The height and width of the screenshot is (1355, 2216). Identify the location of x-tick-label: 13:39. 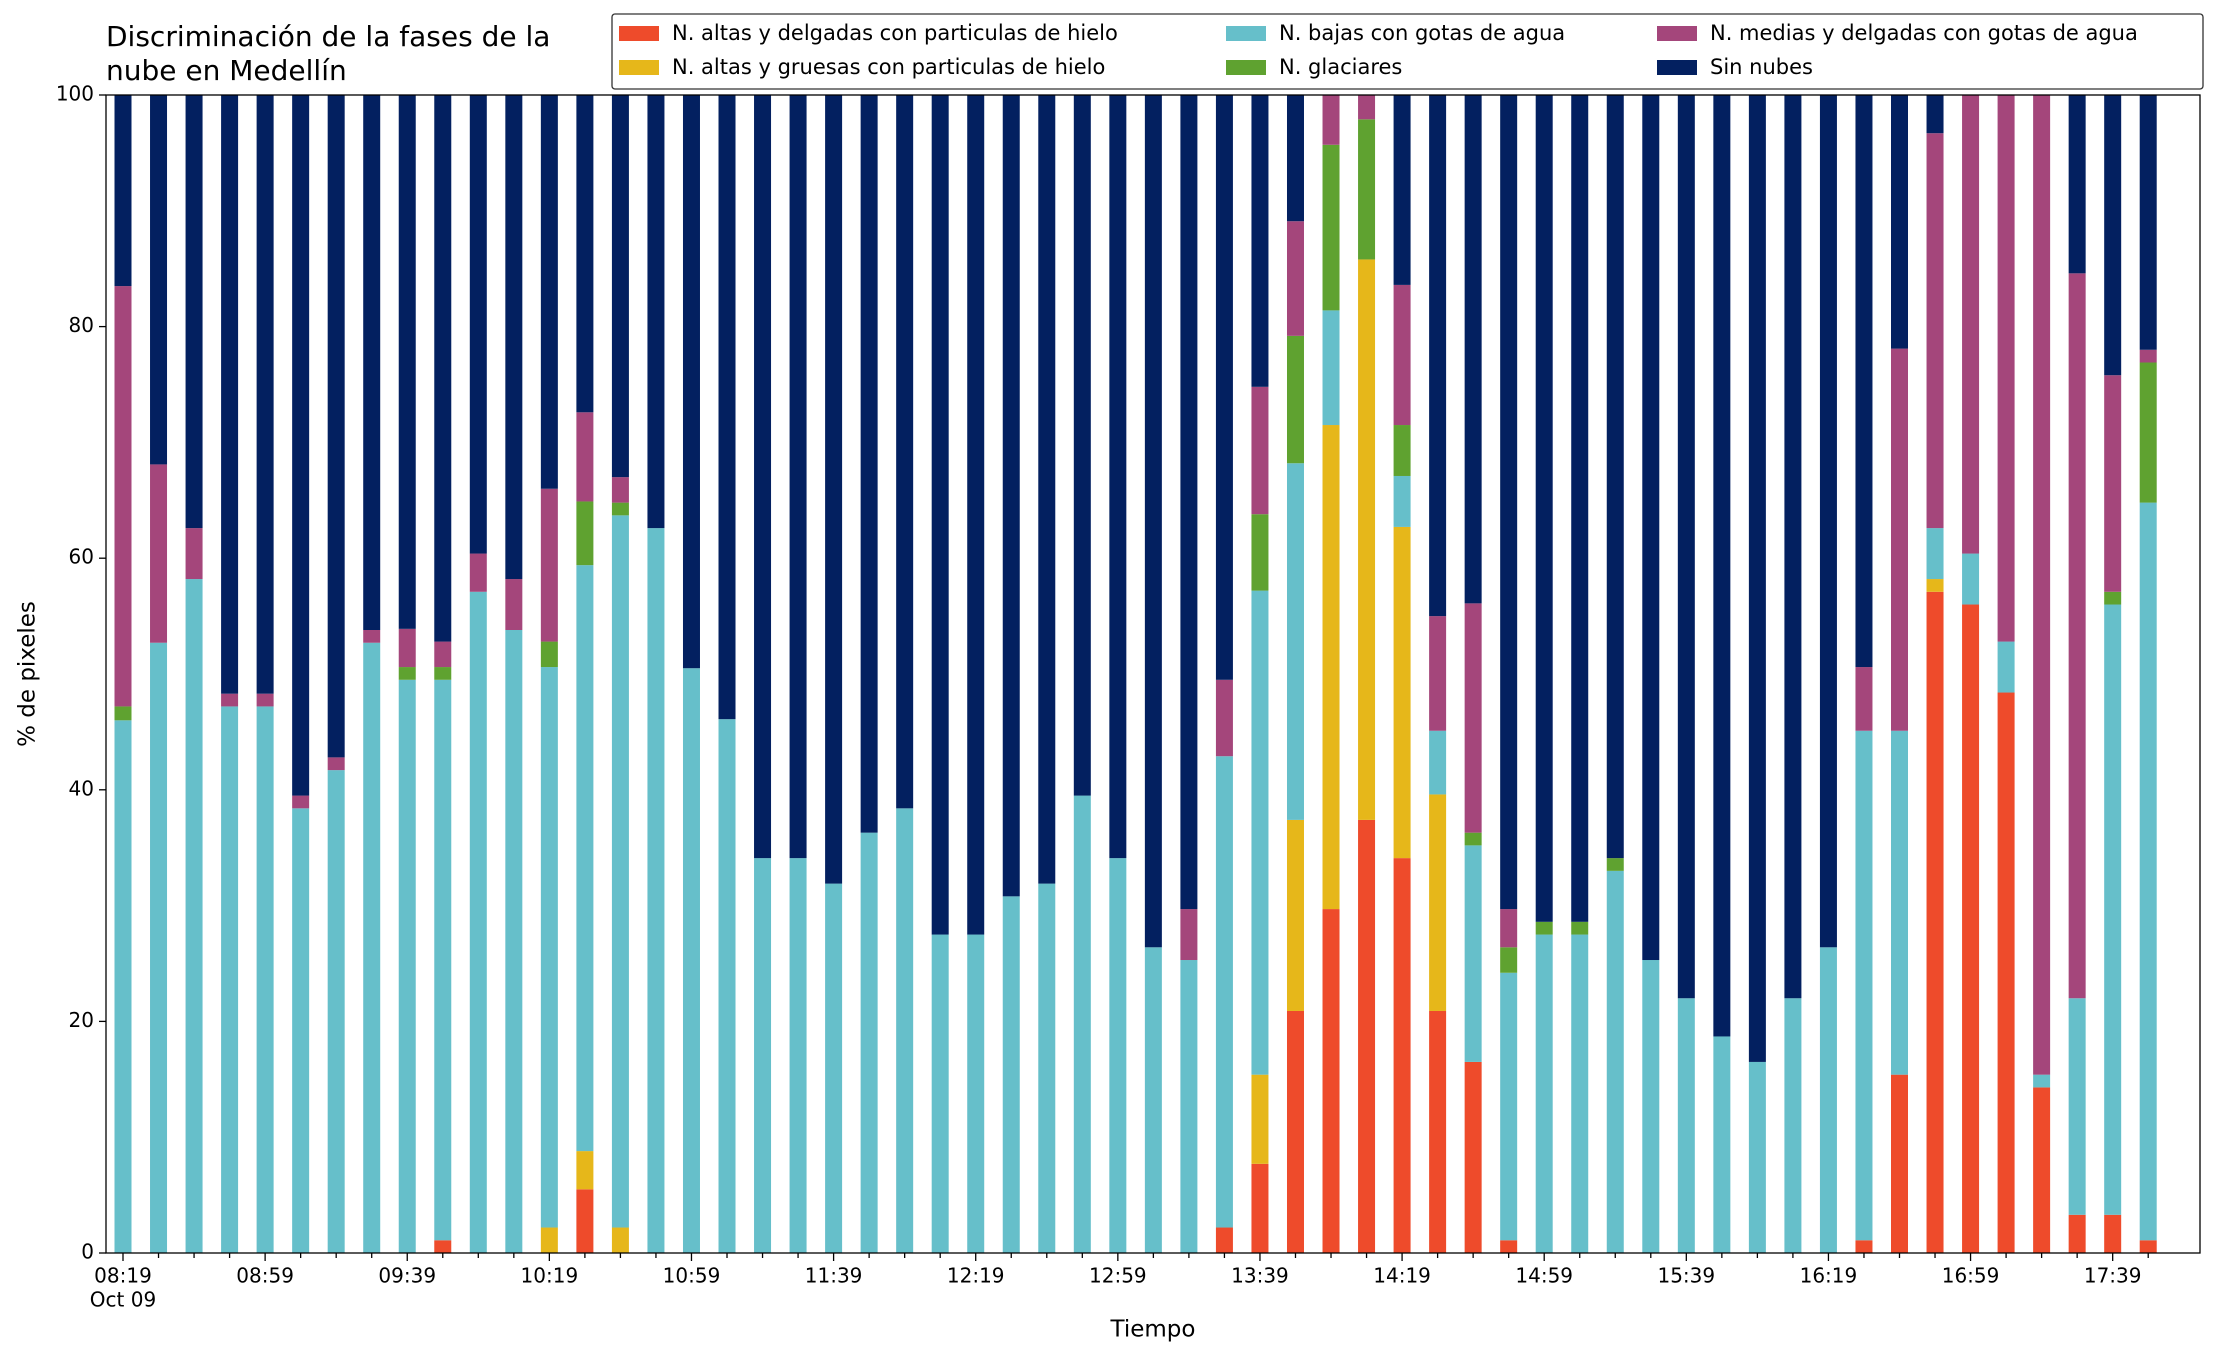
(1260, 1276).